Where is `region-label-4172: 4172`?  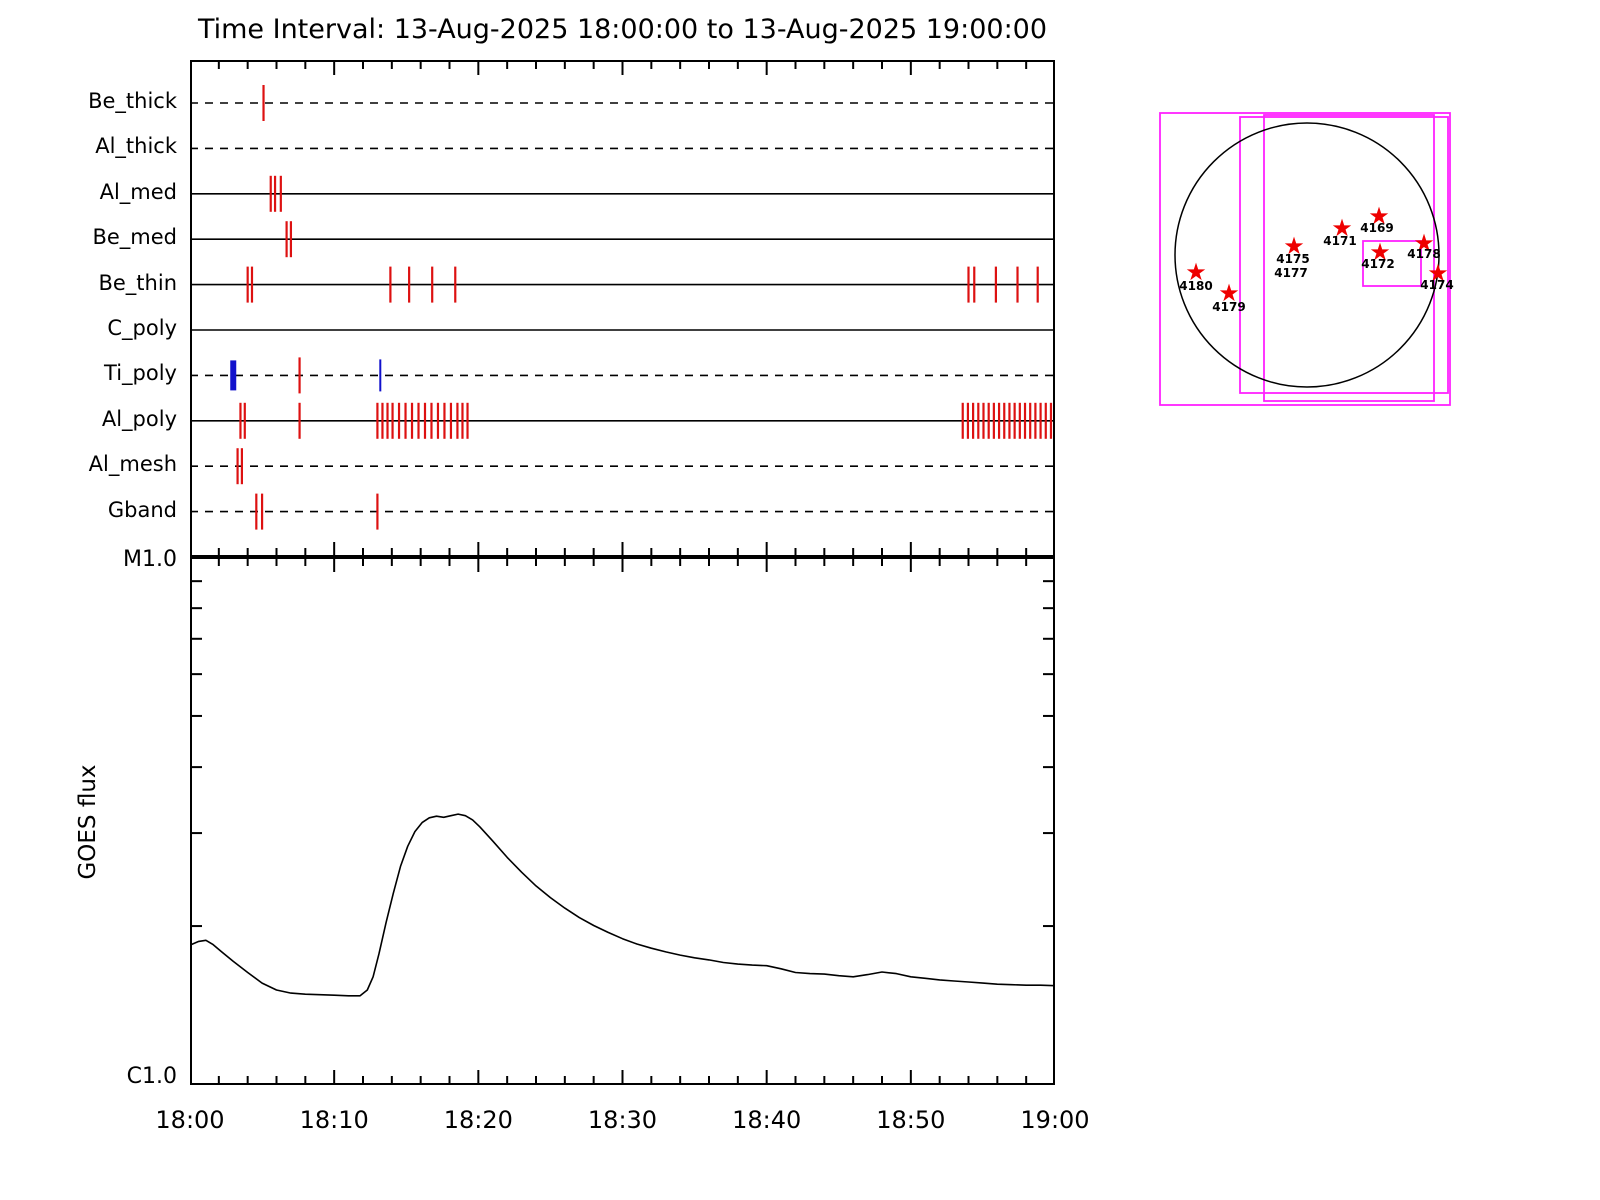
region-label-4172: 4172 is located at coordinates (1377, 264).